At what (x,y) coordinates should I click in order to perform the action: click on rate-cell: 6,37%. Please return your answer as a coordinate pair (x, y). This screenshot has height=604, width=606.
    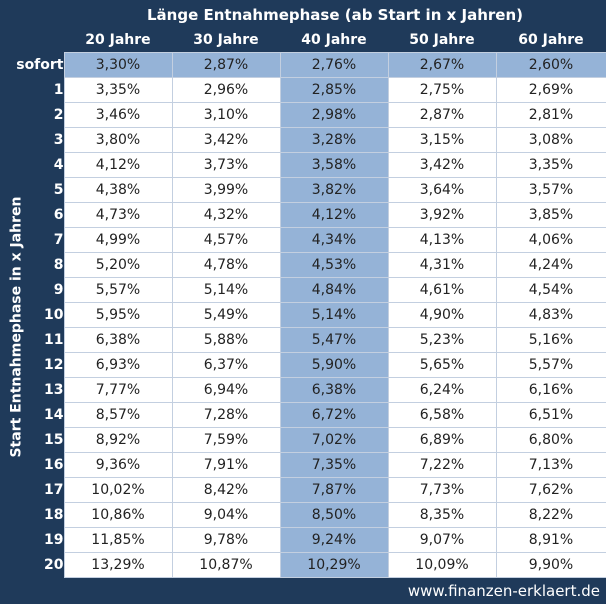
    Looking at the image, I should click on (226, 365).